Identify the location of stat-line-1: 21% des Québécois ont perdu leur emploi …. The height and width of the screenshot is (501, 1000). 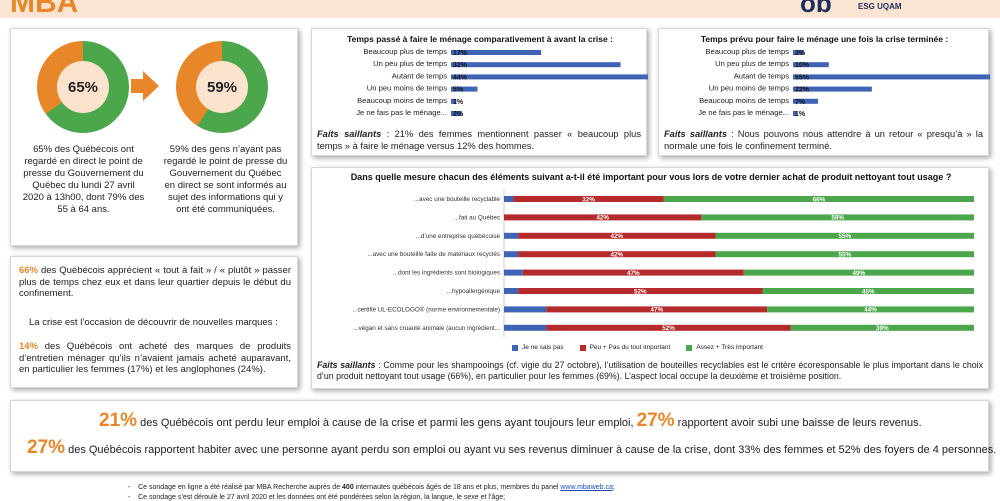
(510, 420).